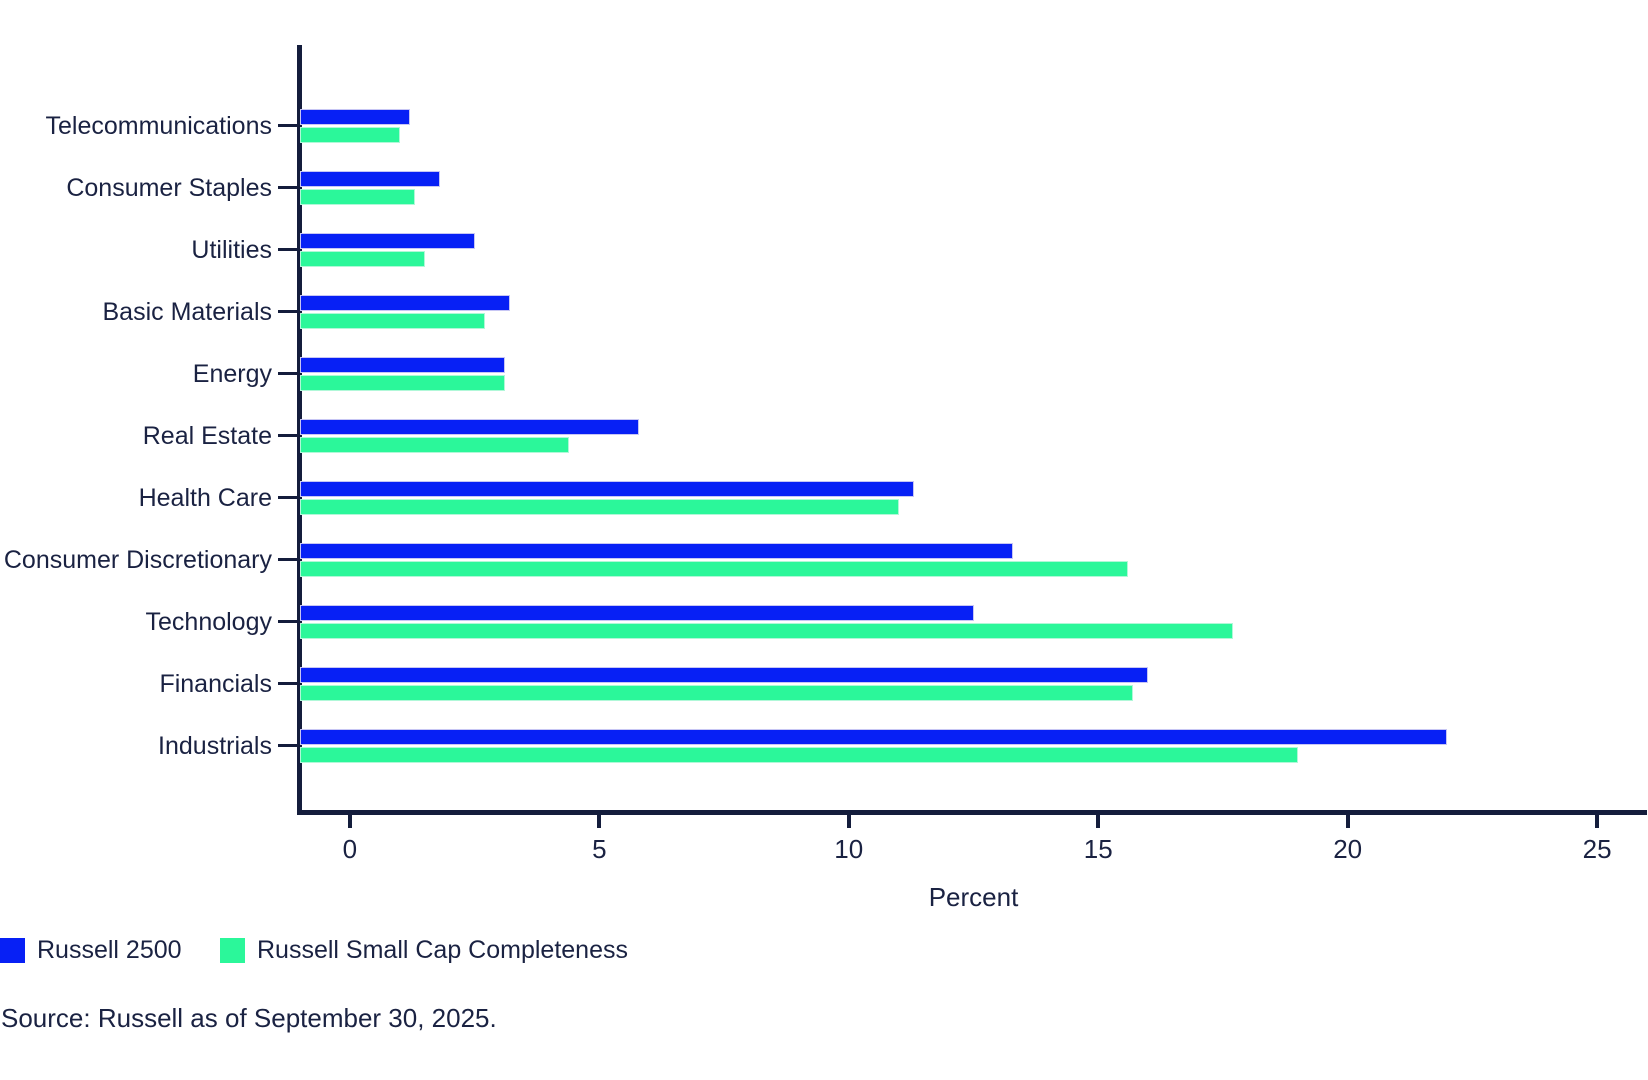 The image size is (1648, 1080). What do you see at coordinates (1098, 849) in the screenshot?
I see `x-axis-tick-label: 15` at bounding box center [1098, 849].